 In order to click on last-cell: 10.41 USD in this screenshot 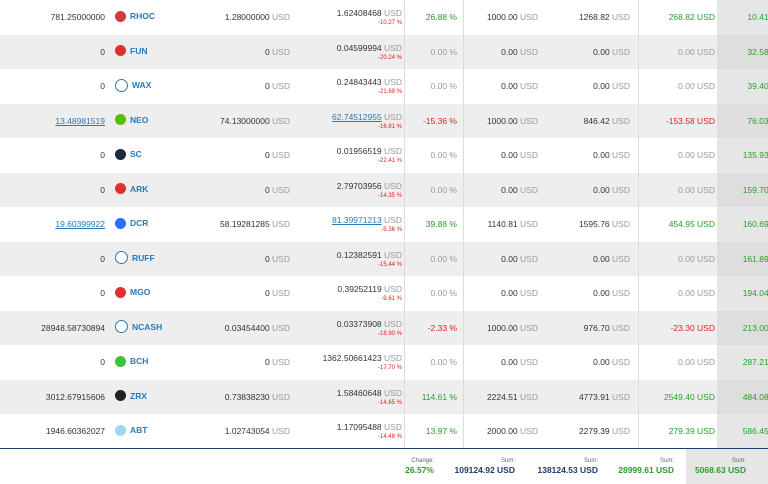, I will do `click(742, 17)`.